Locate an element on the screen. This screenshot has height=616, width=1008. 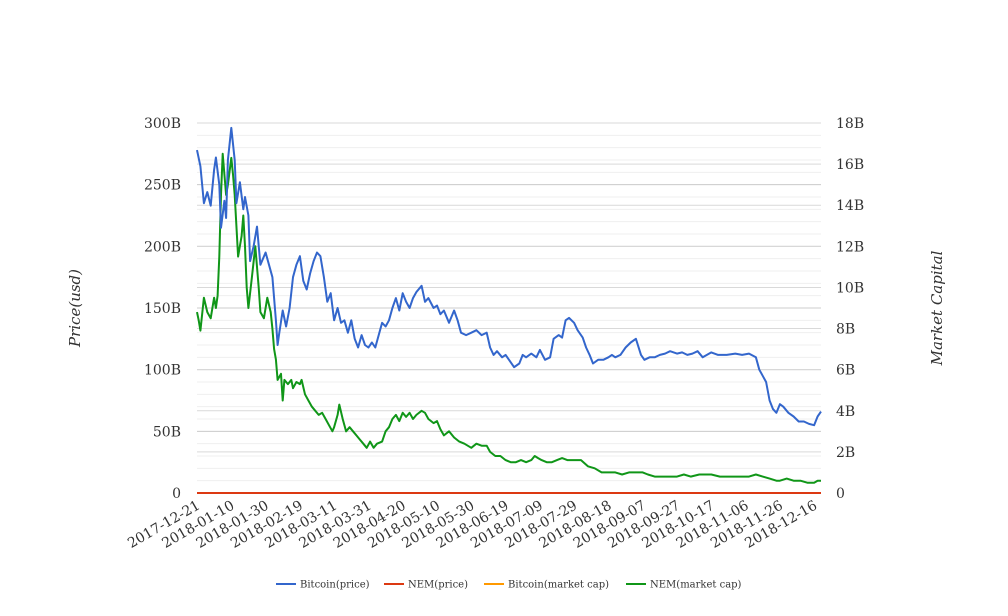
left-y-tick-label: 50B is located at coordinates (167, 432).